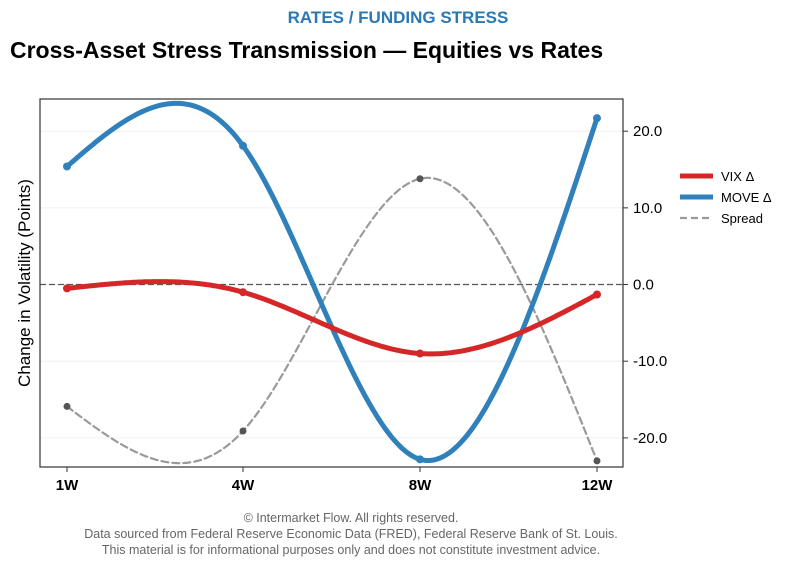 This screenshot has height=568, width=791. Describe the element at coordinates (598, 485) in the screenshot. I see `x-tick-label: 12W` at that location.